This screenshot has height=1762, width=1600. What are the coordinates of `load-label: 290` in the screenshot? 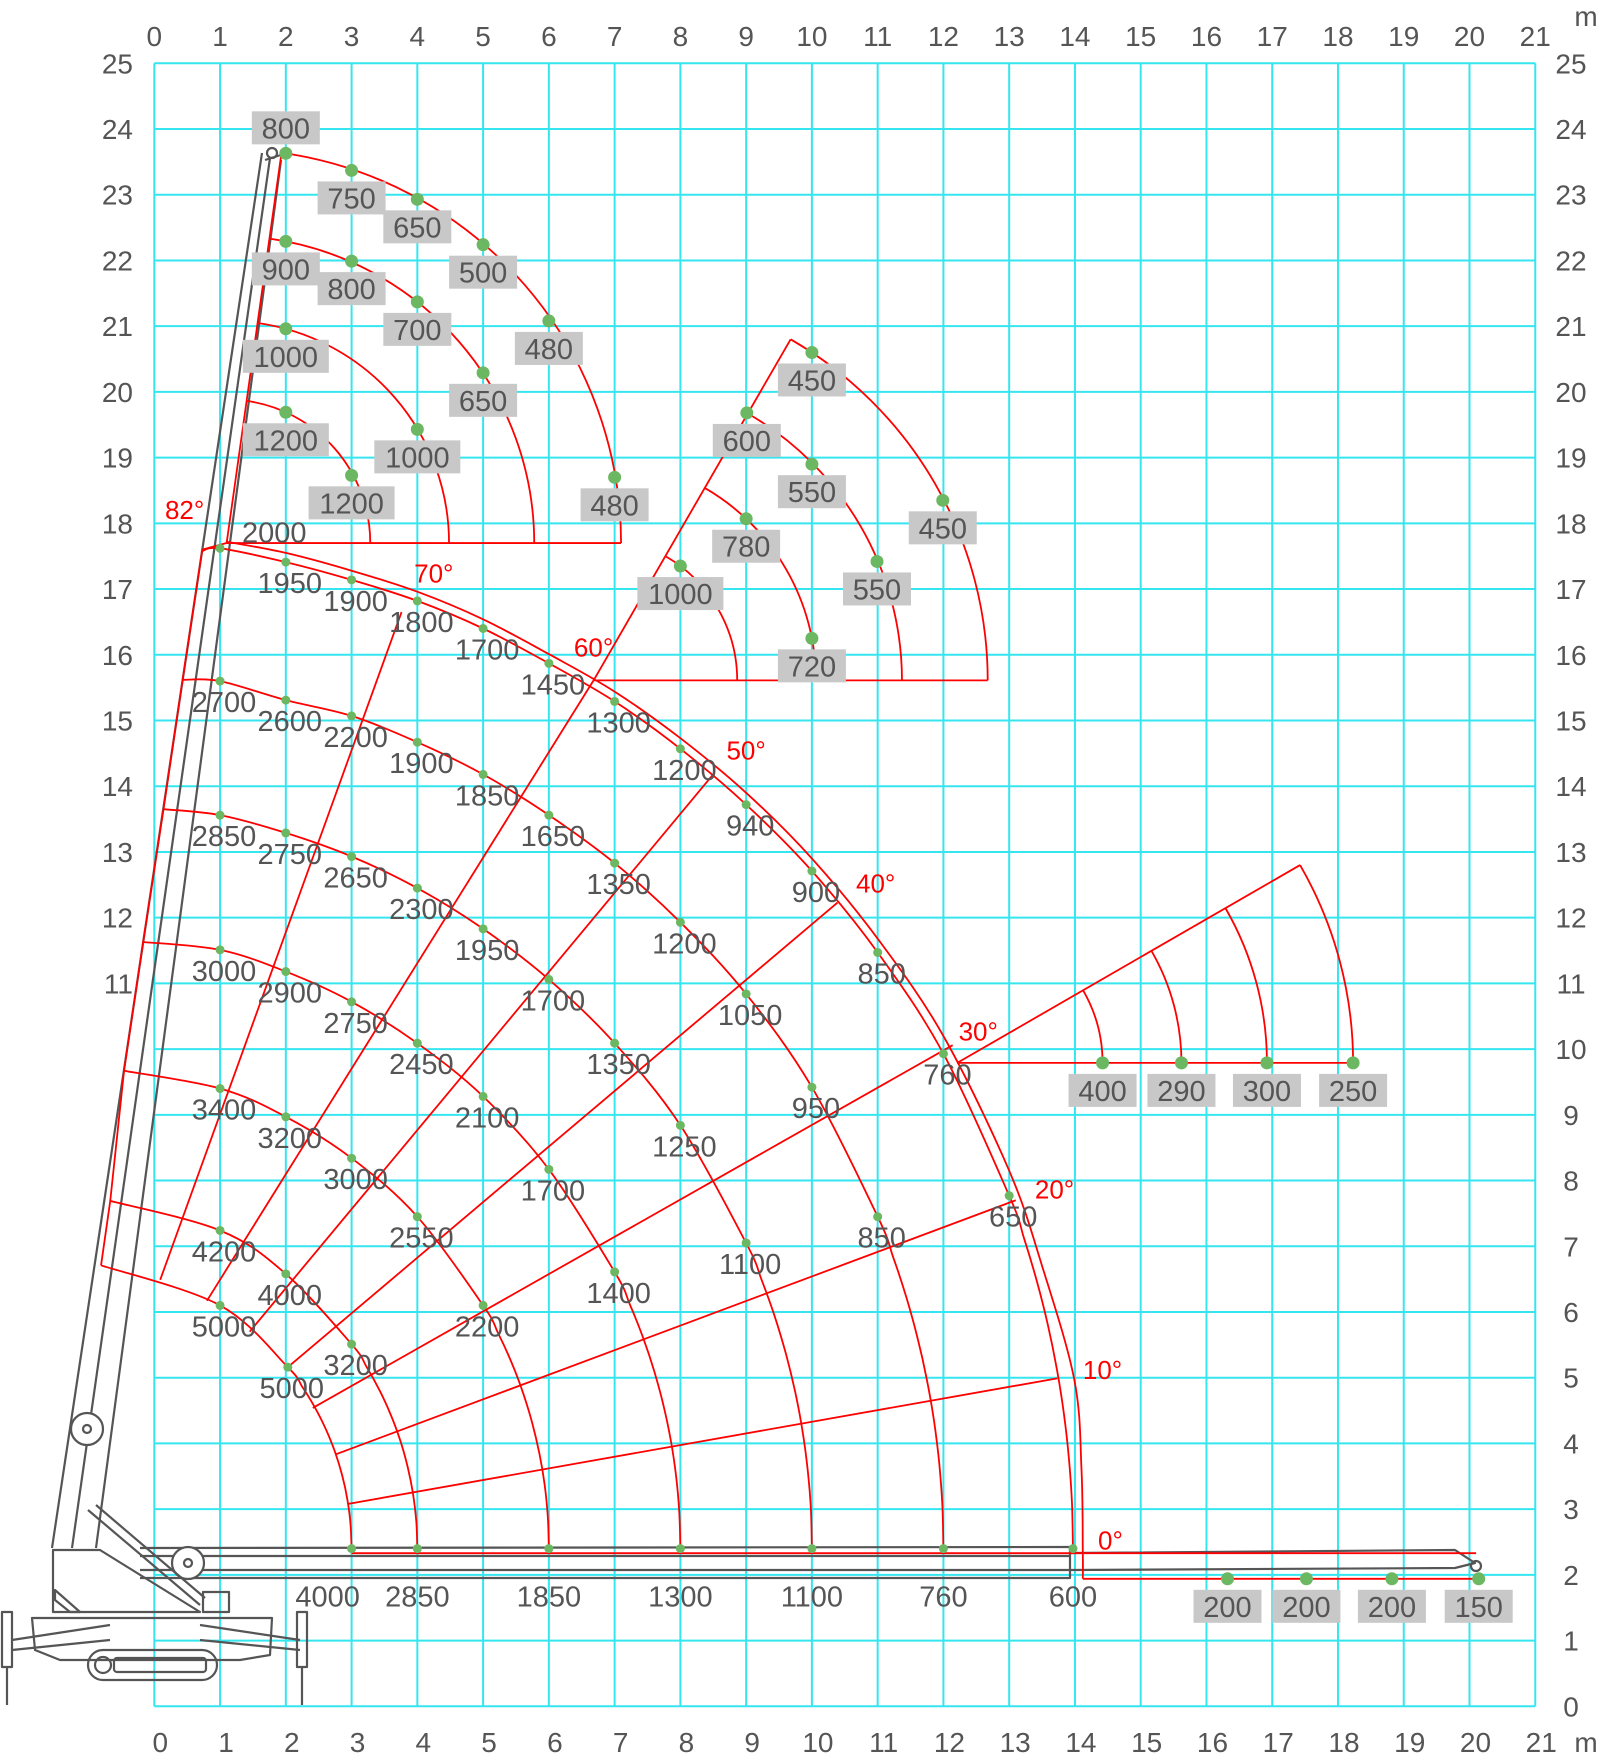 It's located at (1181, 1092).